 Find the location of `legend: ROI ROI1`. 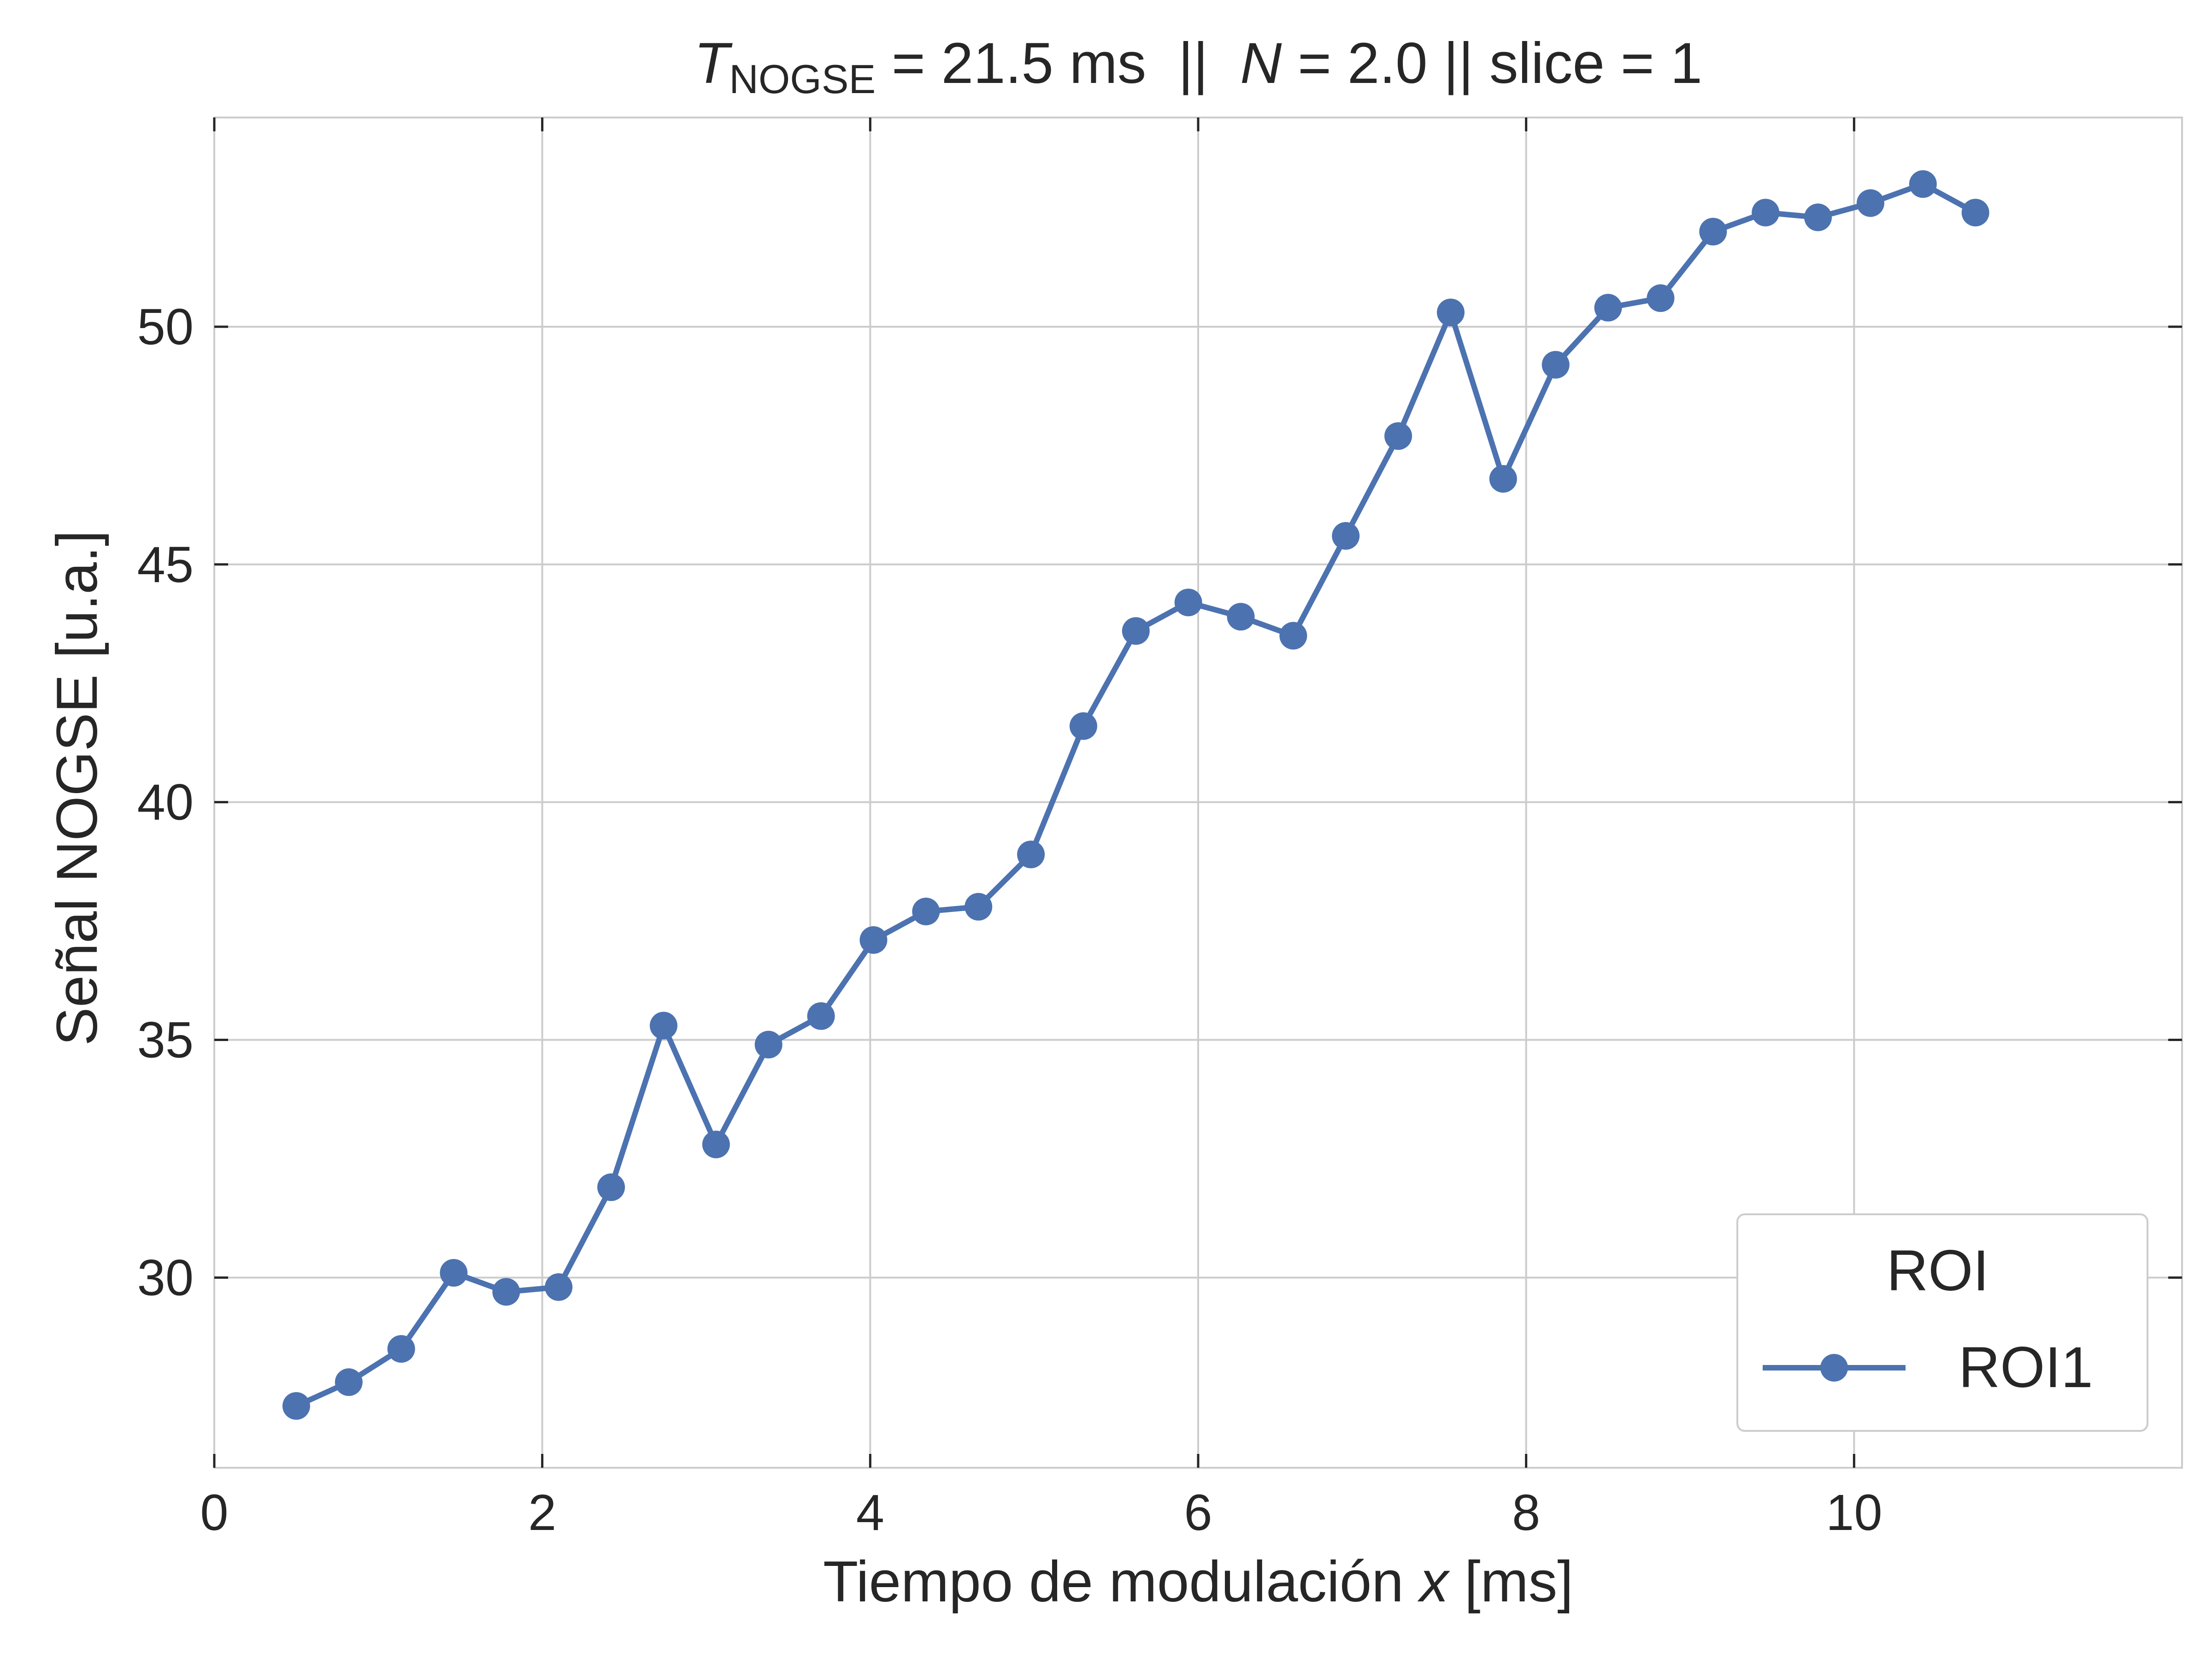

legend: ROI ROI1 is located at coordinates (1942, 1322).